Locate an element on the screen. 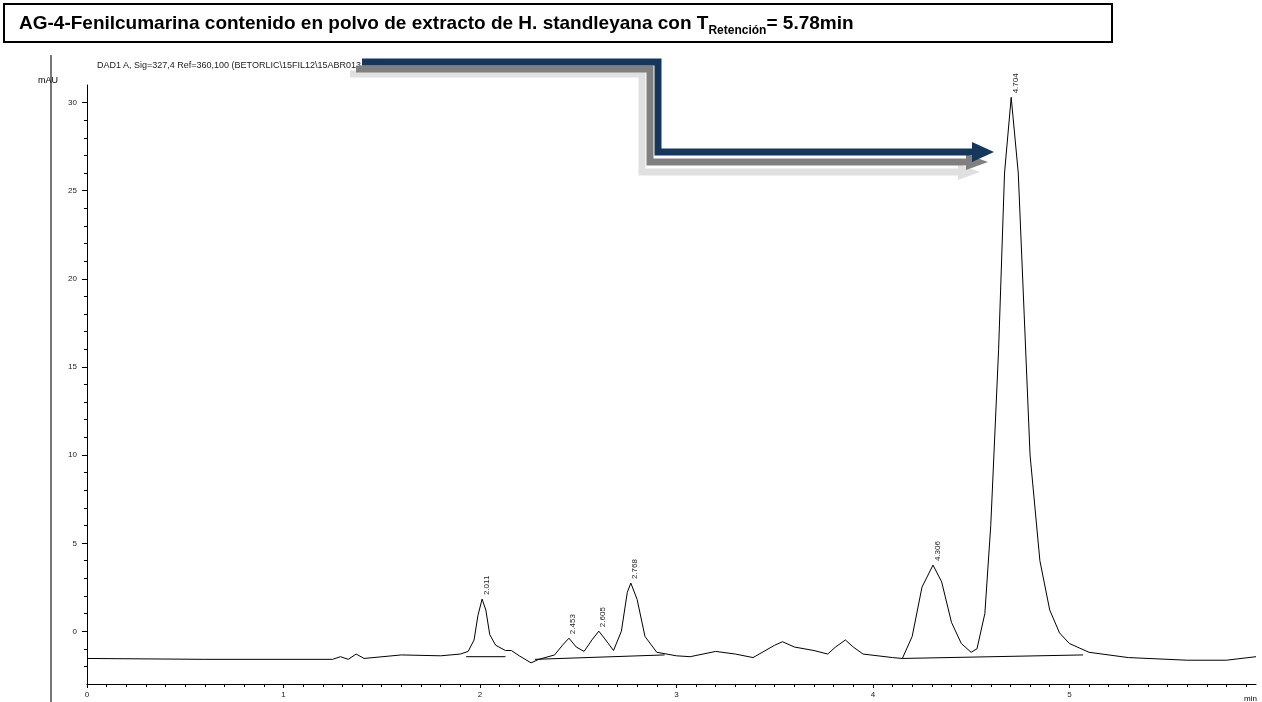 This screenshot has width=1262, height=702. x-tick-label: 1 is located at coordinates (284, 694).